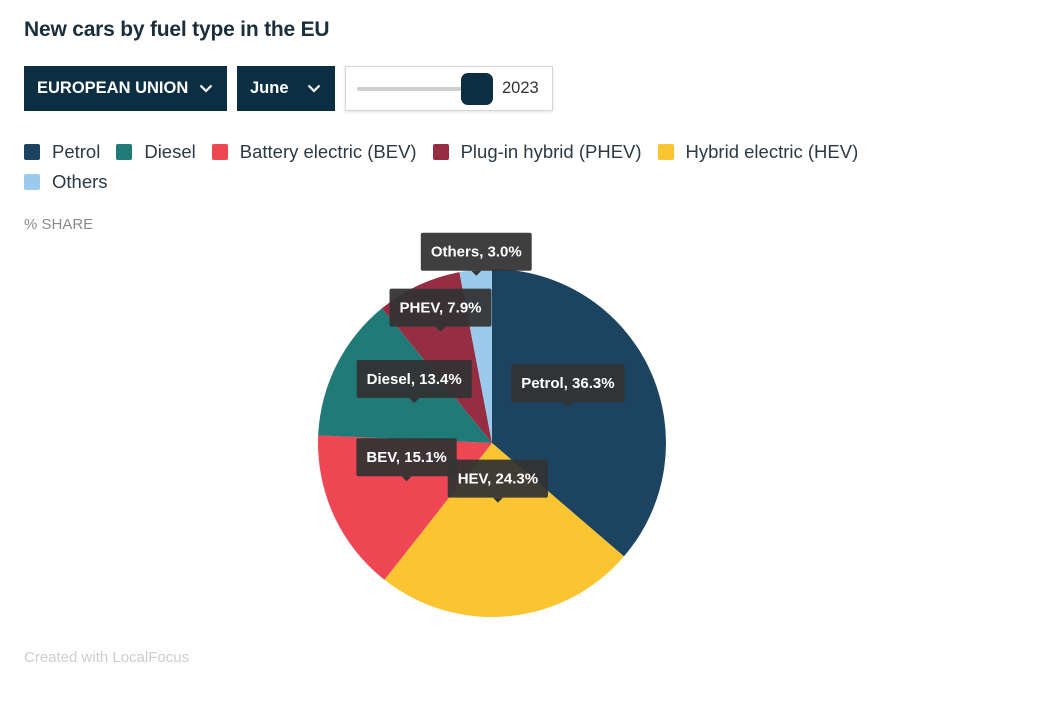 The height and width of the screenshot is (722, 1063). I want to click on legend-label: Diesel, so click(170, 151).